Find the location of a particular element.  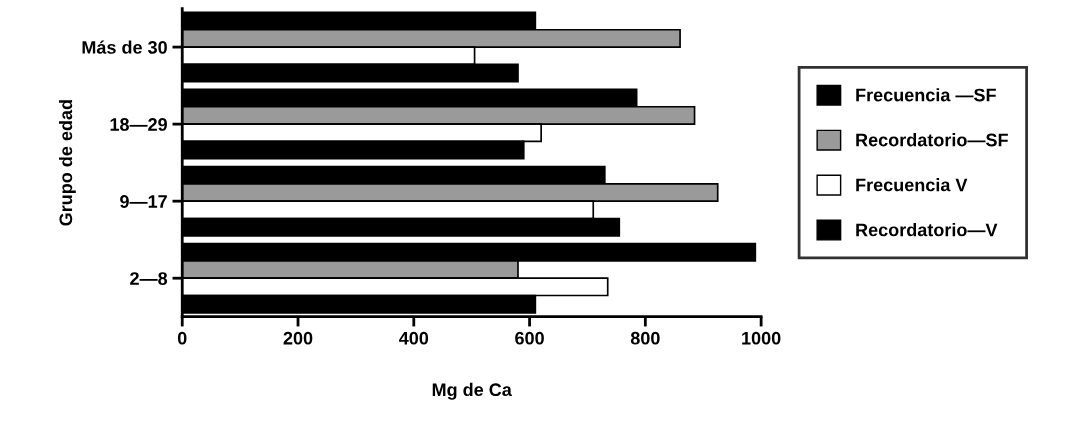

x-tick-label: 200 is located at coordinates (298, 338).